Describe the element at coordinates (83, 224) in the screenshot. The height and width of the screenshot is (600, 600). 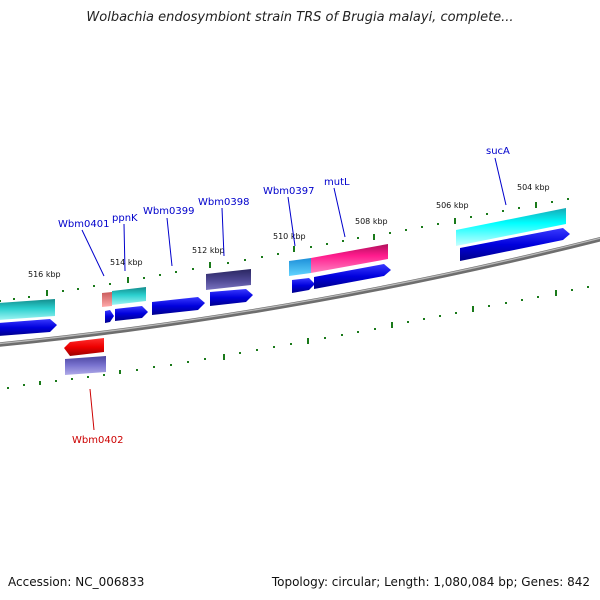
I see `gene-label-wbm0401: Wbm0401` at that location.